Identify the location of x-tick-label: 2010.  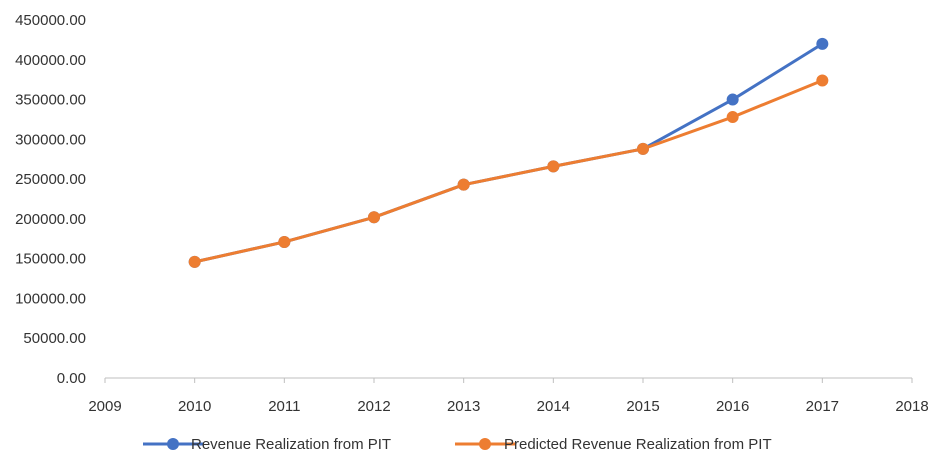
(194, 406).